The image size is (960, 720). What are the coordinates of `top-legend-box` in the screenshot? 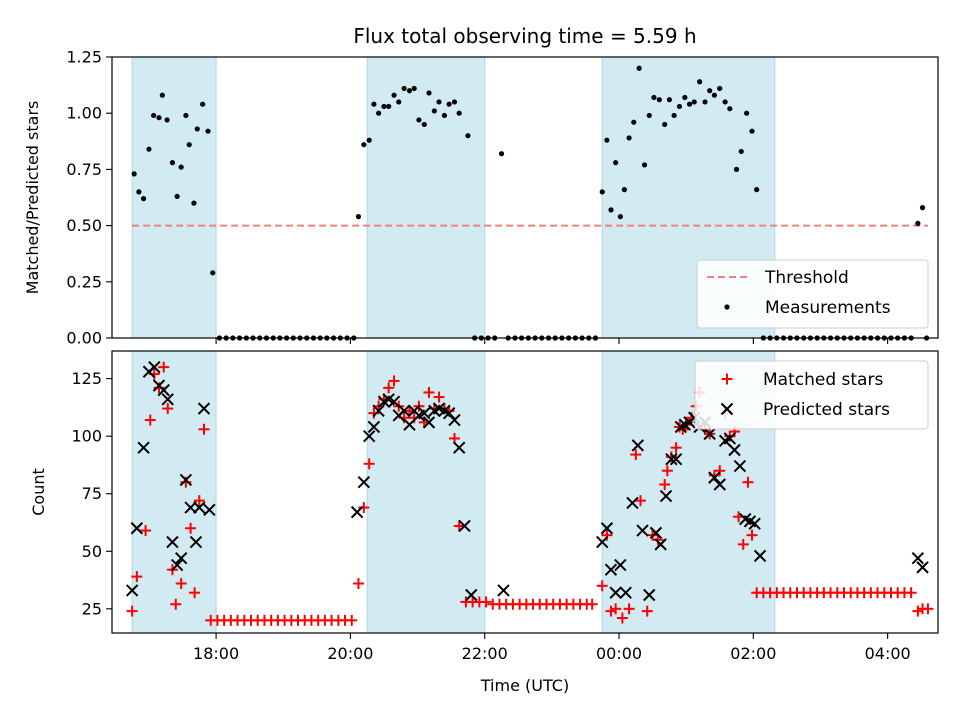 It's located at (812, 294).